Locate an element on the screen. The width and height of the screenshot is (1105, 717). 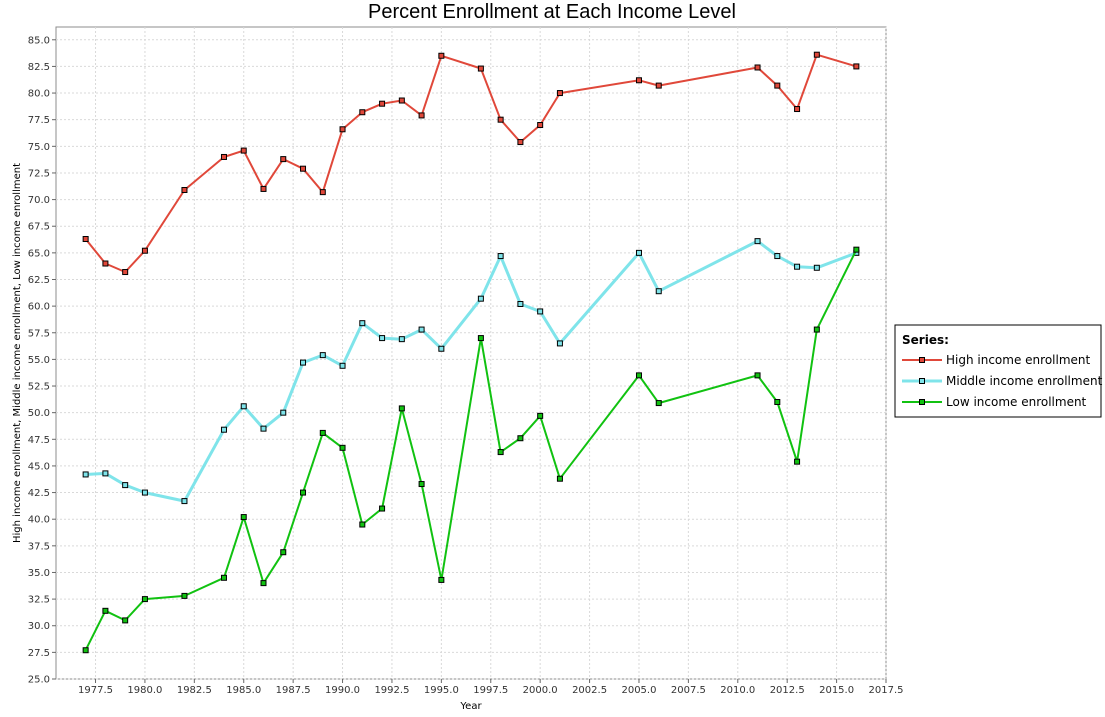
legend-item: High income enrollment is located at coordinates (996, 360).